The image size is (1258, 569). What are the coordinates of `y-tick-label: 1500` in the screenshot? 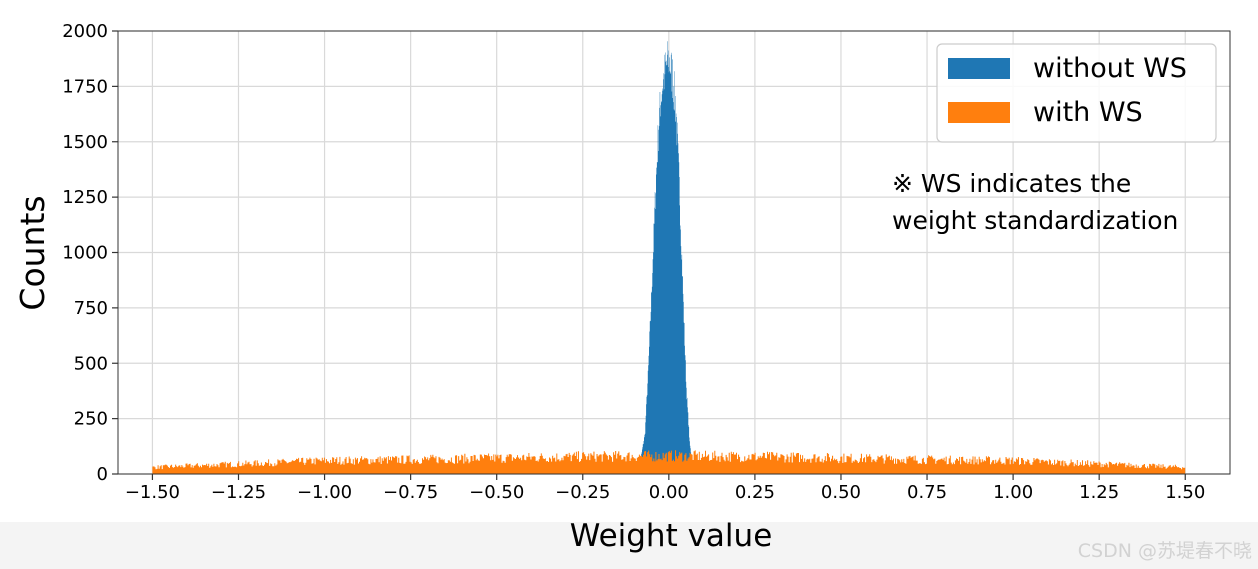 It's located at (85, 142).